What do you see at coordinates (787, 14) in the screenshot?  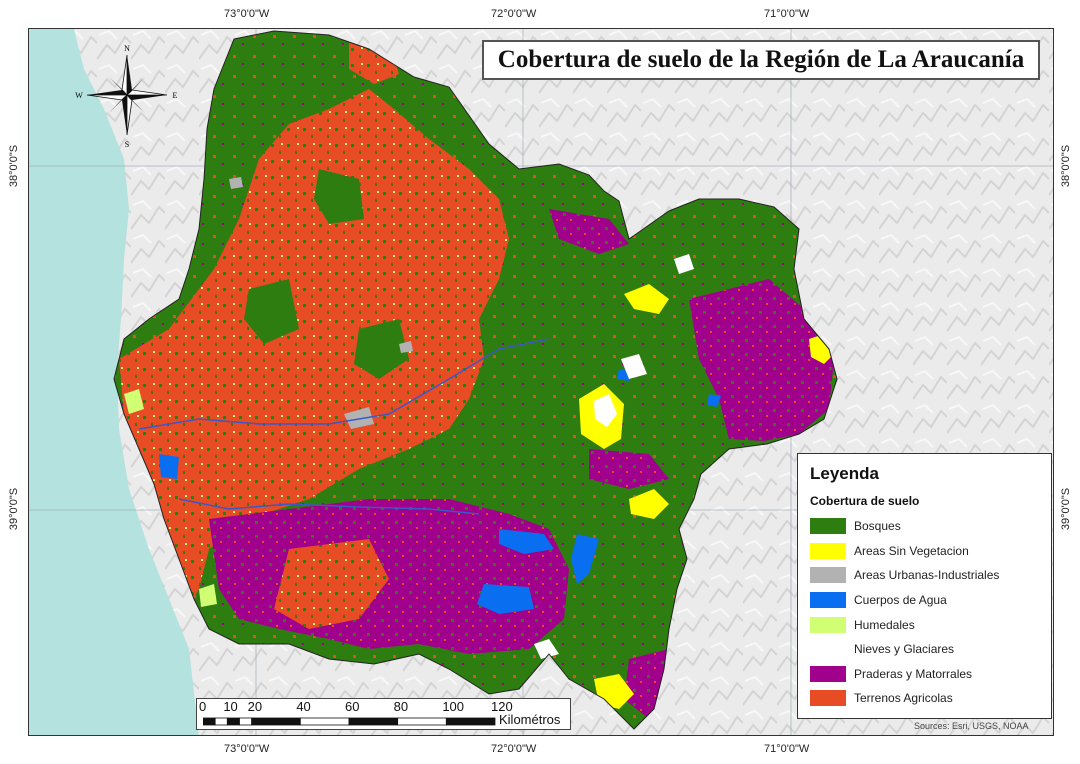 I see `coord-top-3: 71°0'0"W` at bounding box center [787, 14].